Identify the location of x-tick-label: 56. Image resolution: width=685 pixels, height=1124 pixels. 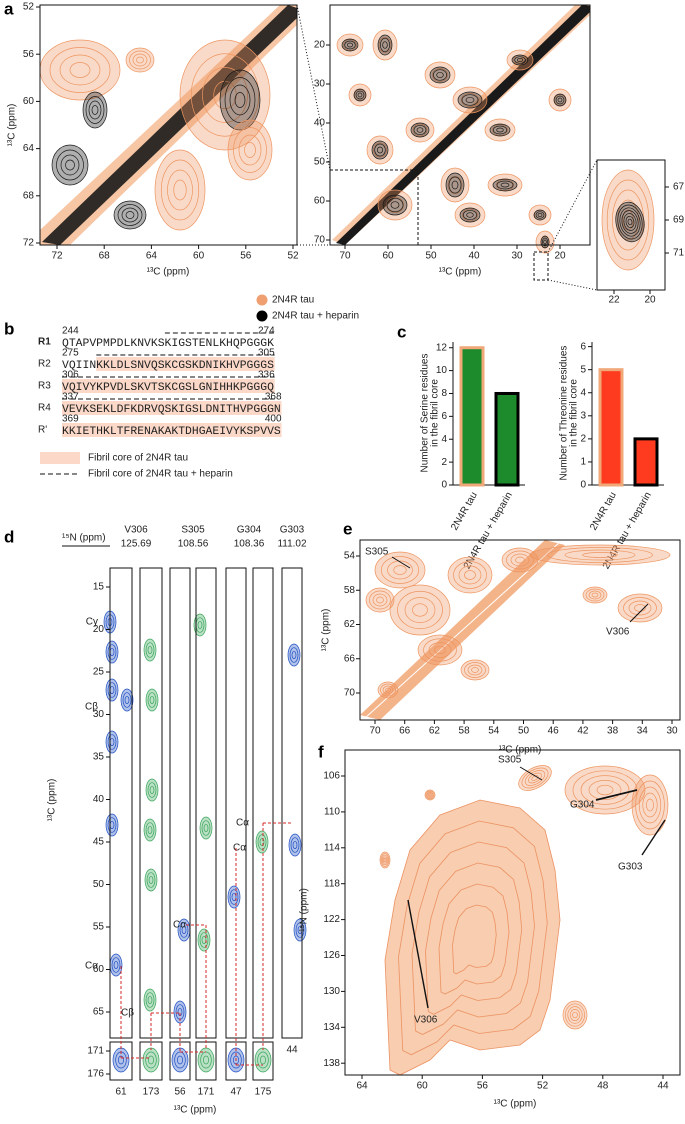
(246, 256).